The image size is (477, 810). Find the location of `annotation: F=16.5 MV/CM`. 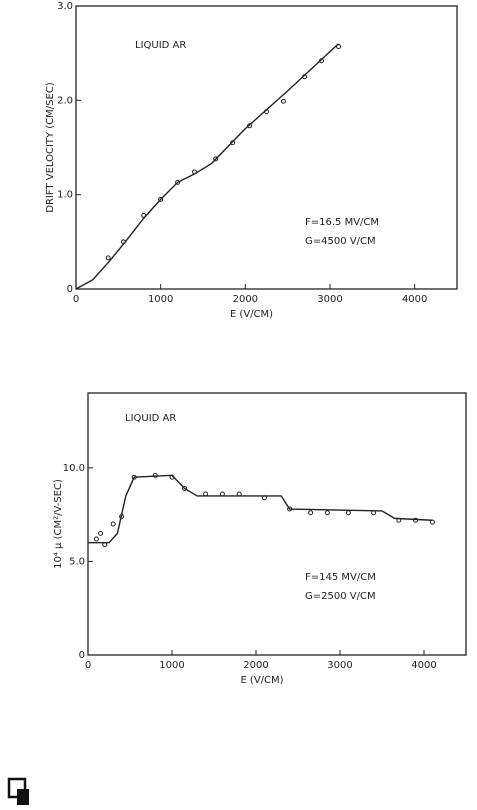

annotation: F=16.5 MV/CM is located at coordinates (342, 222).